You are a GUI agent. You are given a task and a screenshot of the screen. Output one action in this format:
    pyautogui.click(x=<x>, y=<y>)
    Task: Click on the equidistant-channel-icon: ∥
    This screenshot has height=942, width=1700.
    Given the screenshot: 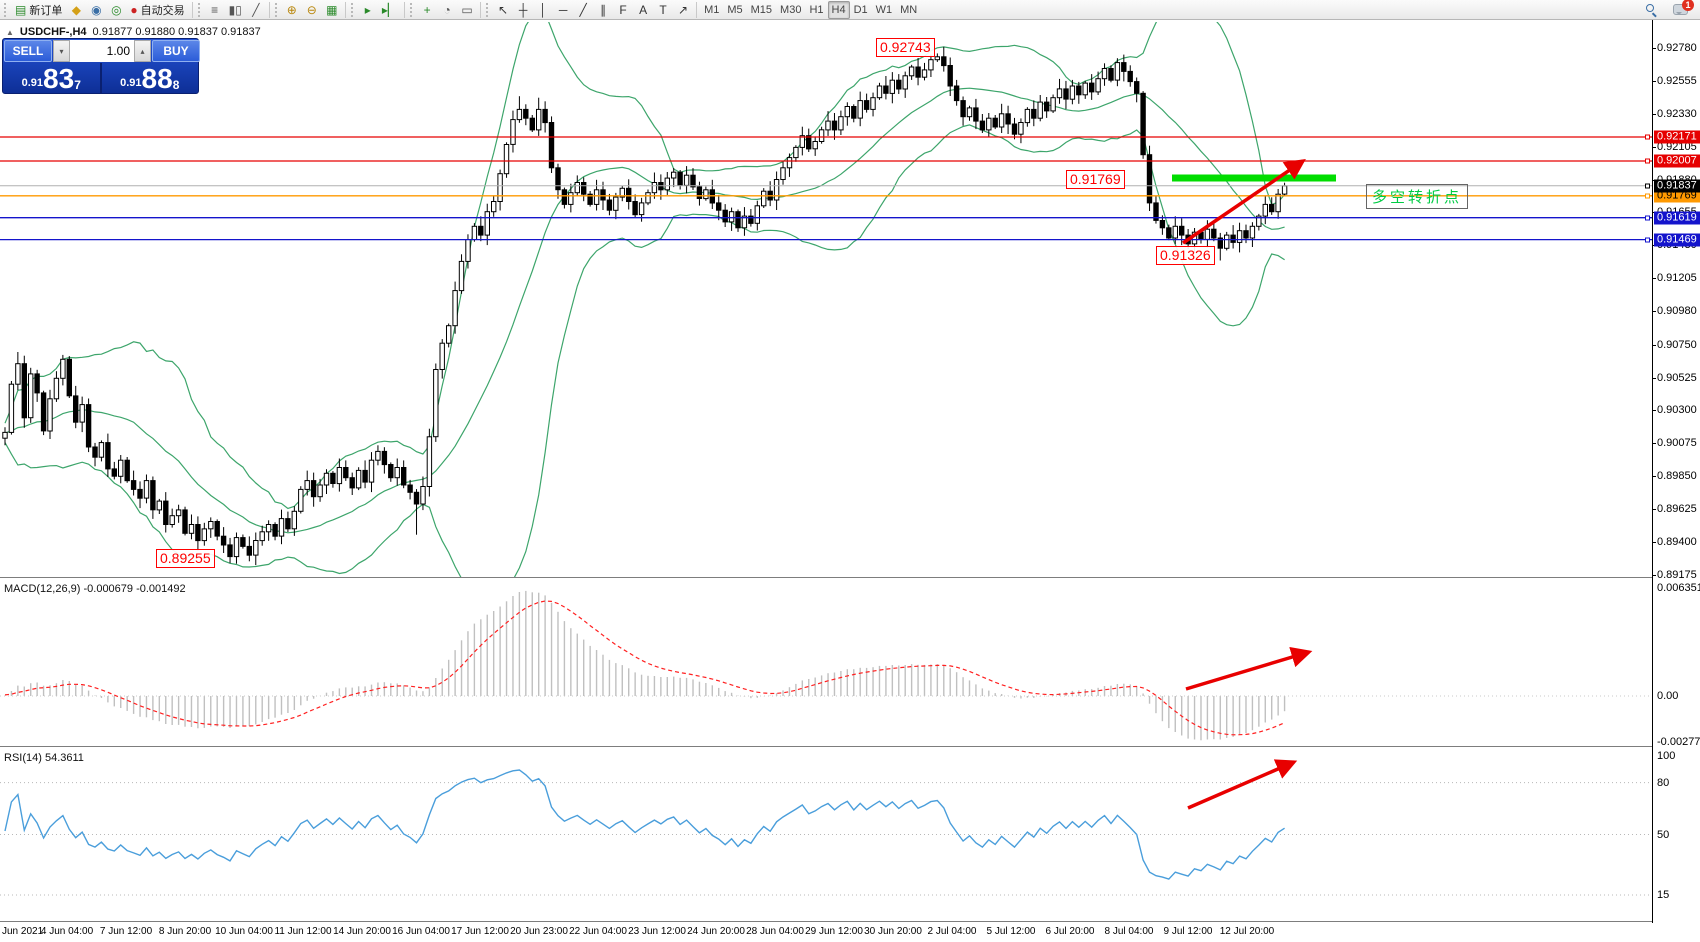 What is the action you would take?
    pyautogui.click(x=603, y=10)
    